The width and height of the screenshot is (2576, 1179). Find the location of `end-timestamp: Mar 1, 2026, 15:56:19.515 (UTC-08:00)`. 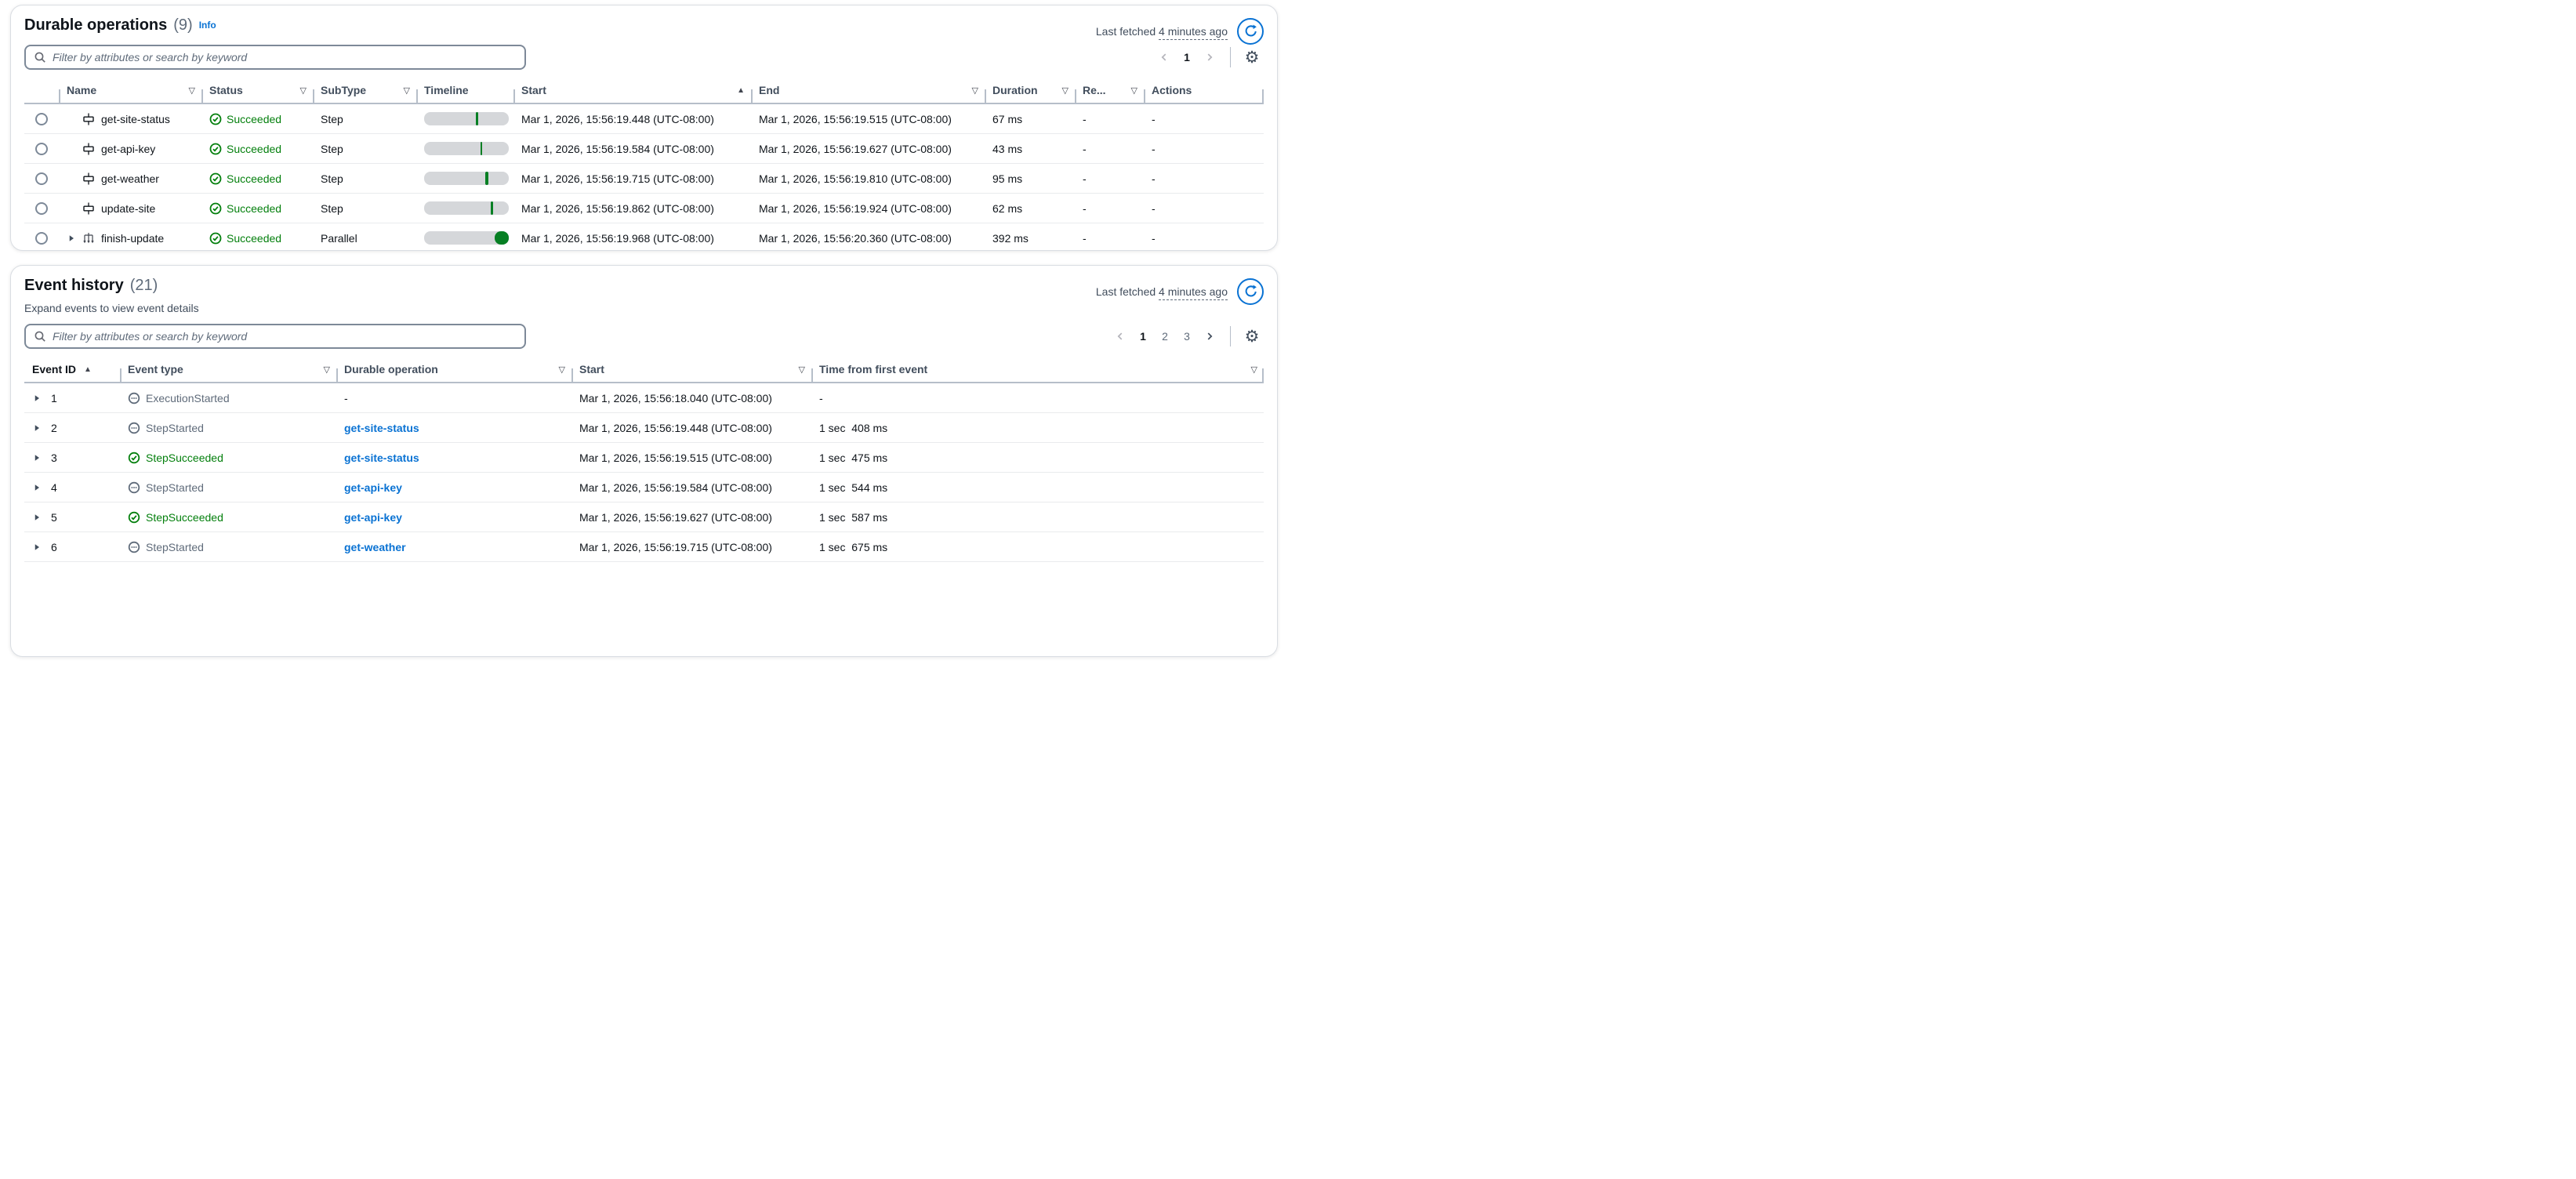

end-timestamp: Mar 1, 2026, 15:56:19.515 (UTC-08:00) is located at coordinates (856, 119).